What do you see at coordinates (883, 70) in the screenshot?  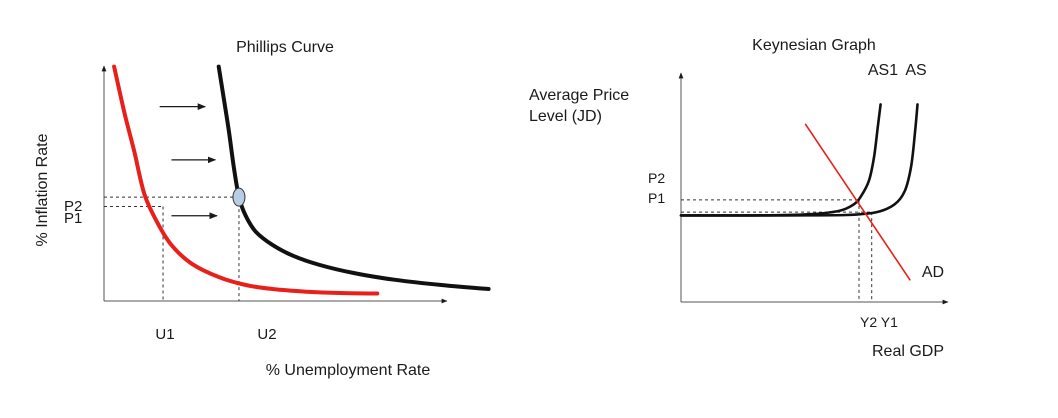 I see `keynesian-series-label-as1: AS1` at bounding box center [883, 70].